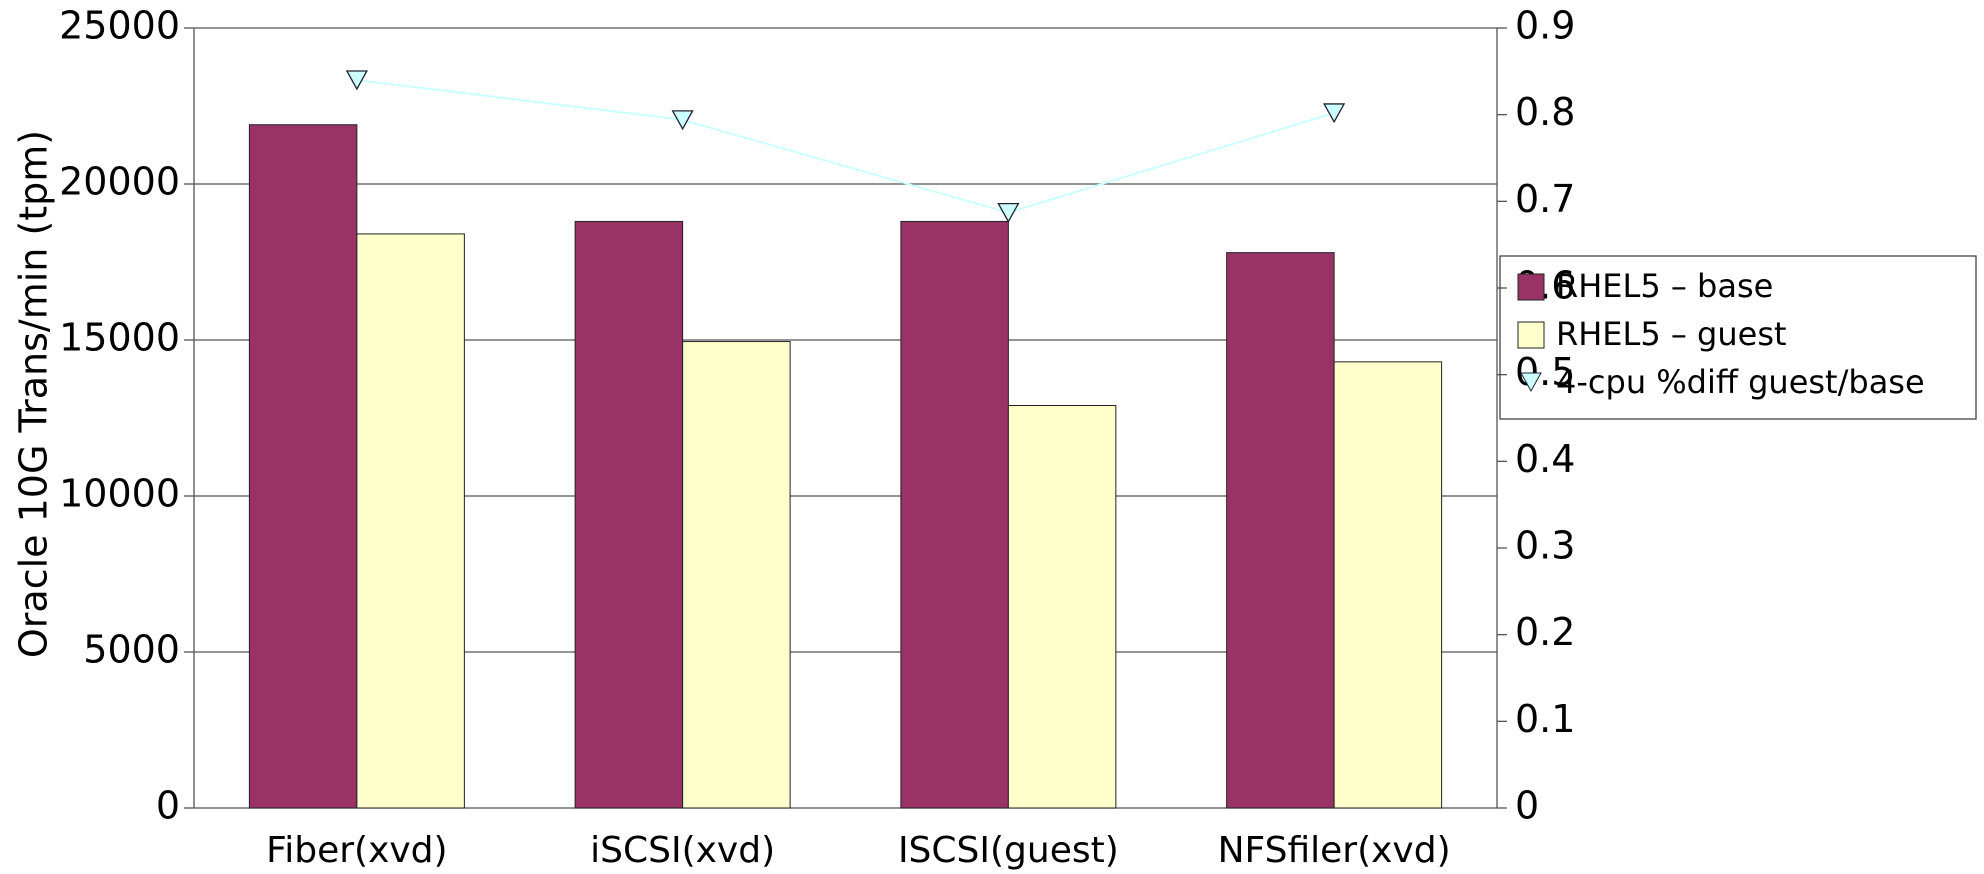 Image resolution: width=1984 pixels, height=874 pixels. Describe the element at coordinates (1740, 382) in the screenshot. I see `legend-label: 4-cpu %diff guest/base` at that location.